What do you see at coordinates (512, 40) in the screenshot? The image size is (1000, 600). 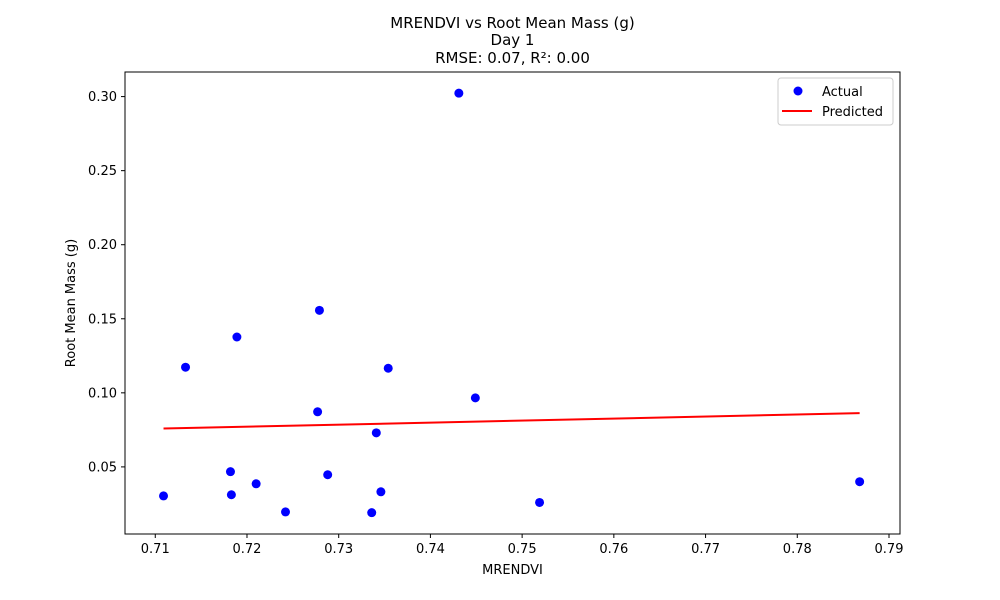 I see `chart-subtitle: Day 1` at bounding box center [512, 40].